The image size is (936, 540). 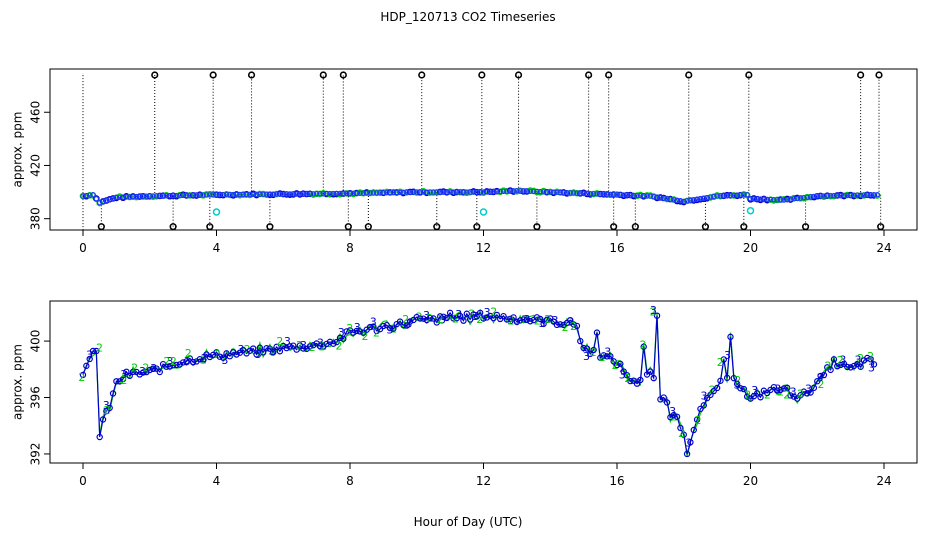 I want to click on x-tick-label: 20, so click(x=750, y=481).